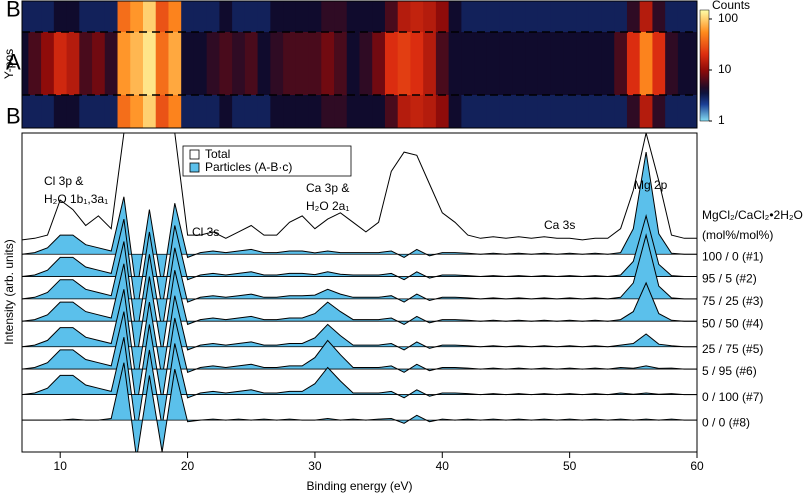 This screenshot has height=496, width=810. I want to click on colorbar-tick-label: 100, so click(728, 18).